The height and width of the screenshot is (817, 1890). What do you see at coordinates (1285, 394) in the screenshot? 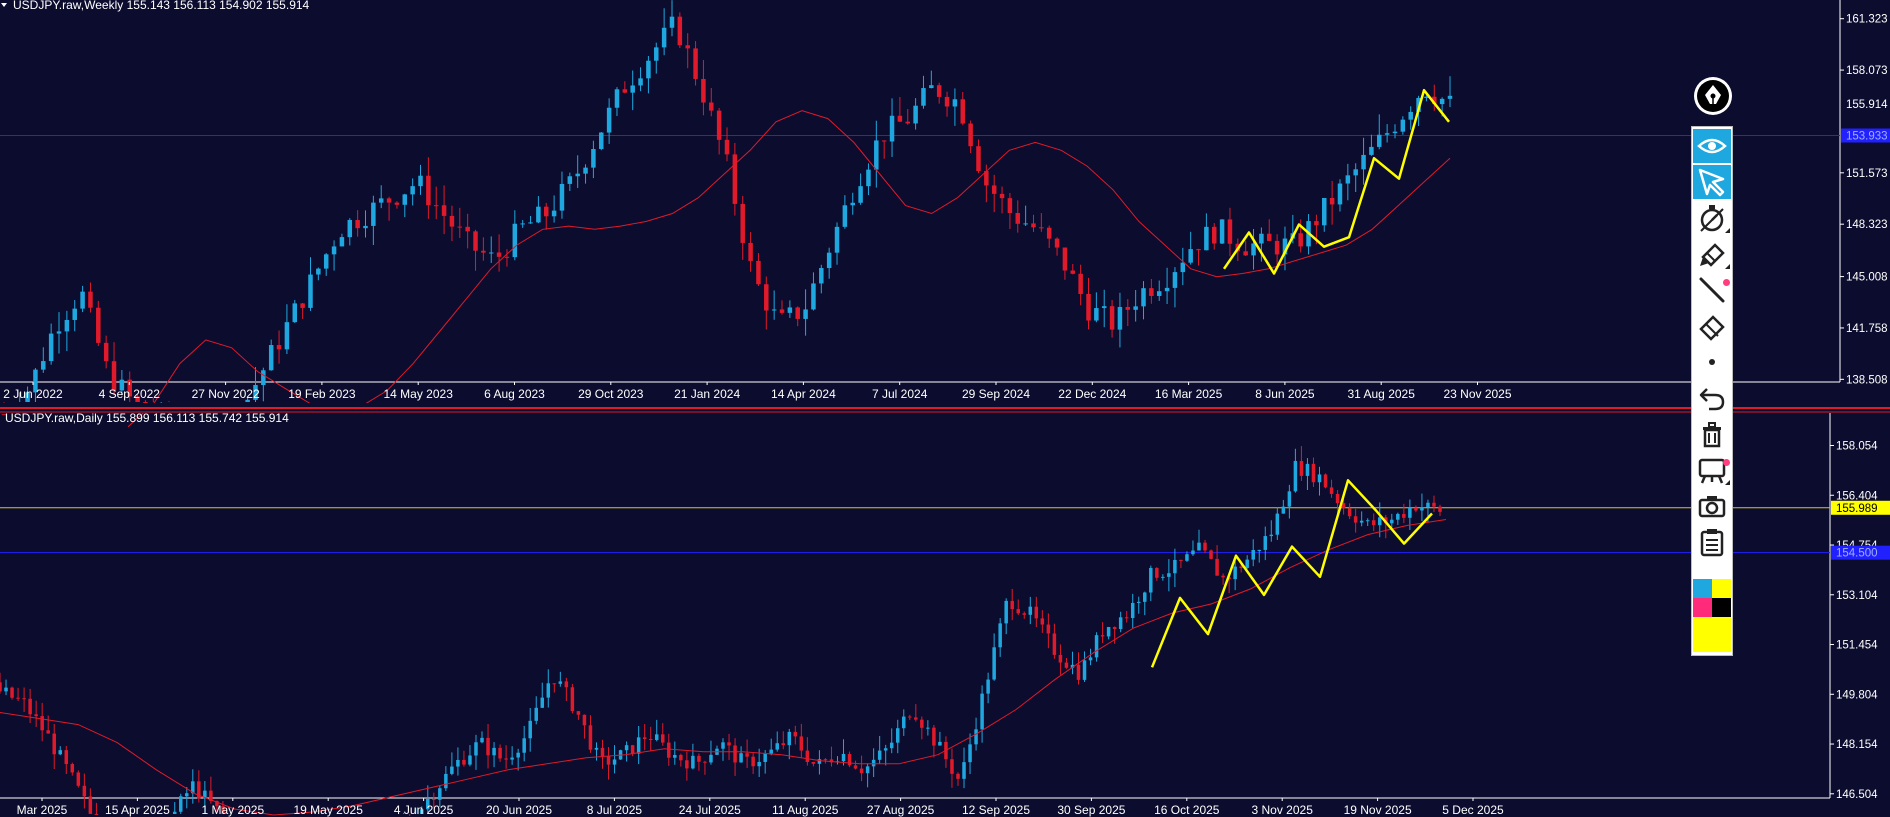
I see `weekly-date-label: 8 Jun 2025` at bounding box center [1285, 394].